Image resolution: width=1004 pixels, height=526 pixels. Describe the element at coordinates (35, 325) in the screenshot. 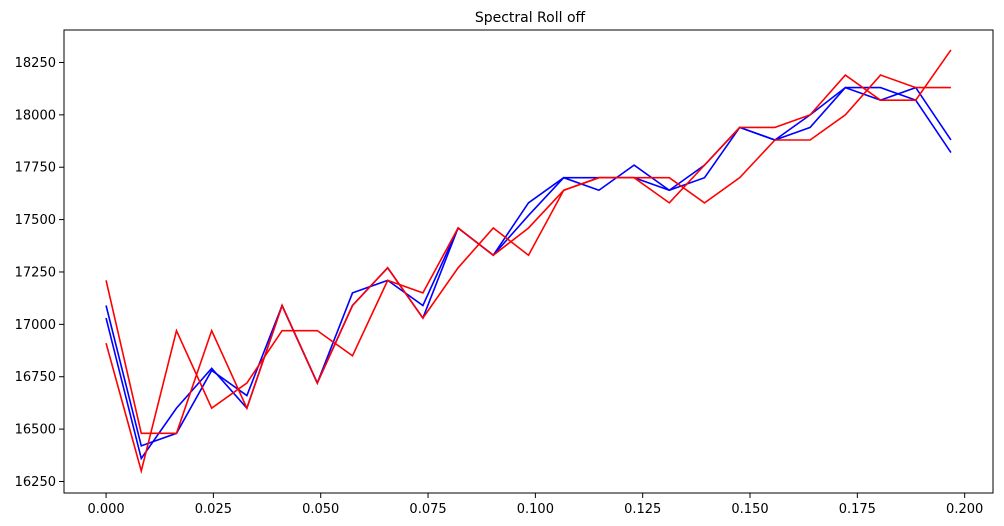

I see `y-tick-label: 17000` at that location.